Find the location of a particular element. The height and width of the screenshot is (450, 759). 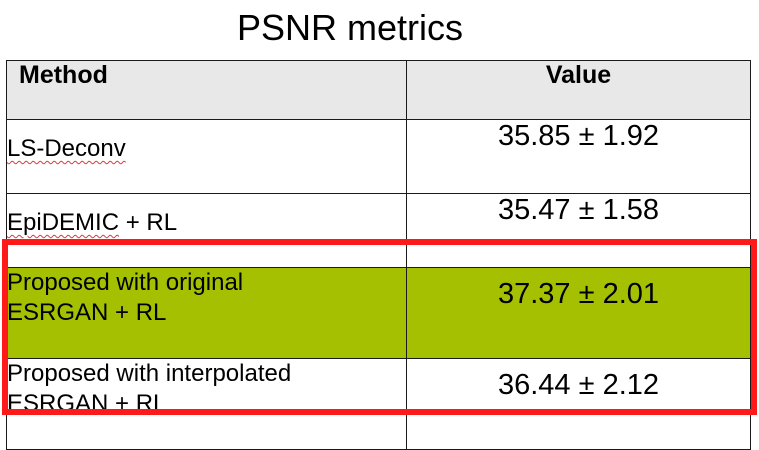

value-cell: 37.37 ± 2.01 is located at coordinates (578, 313).